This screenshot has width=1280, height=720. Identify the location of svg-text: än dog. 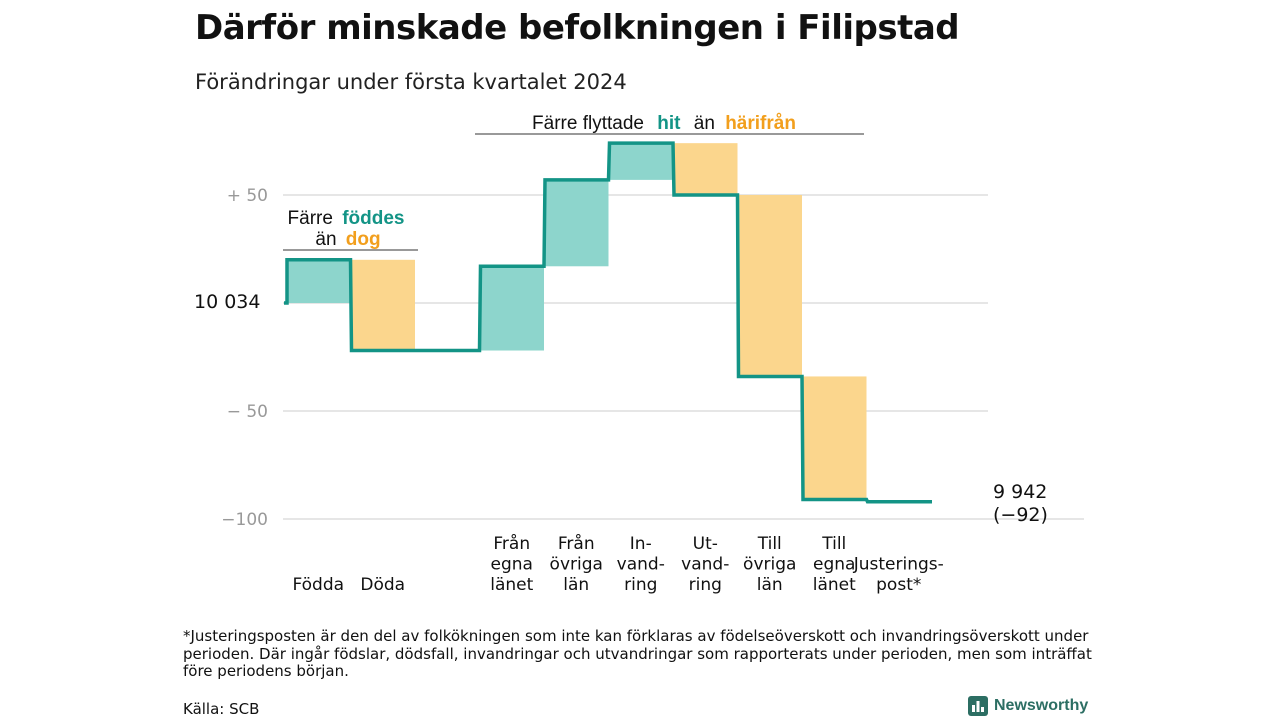
(347, 239).